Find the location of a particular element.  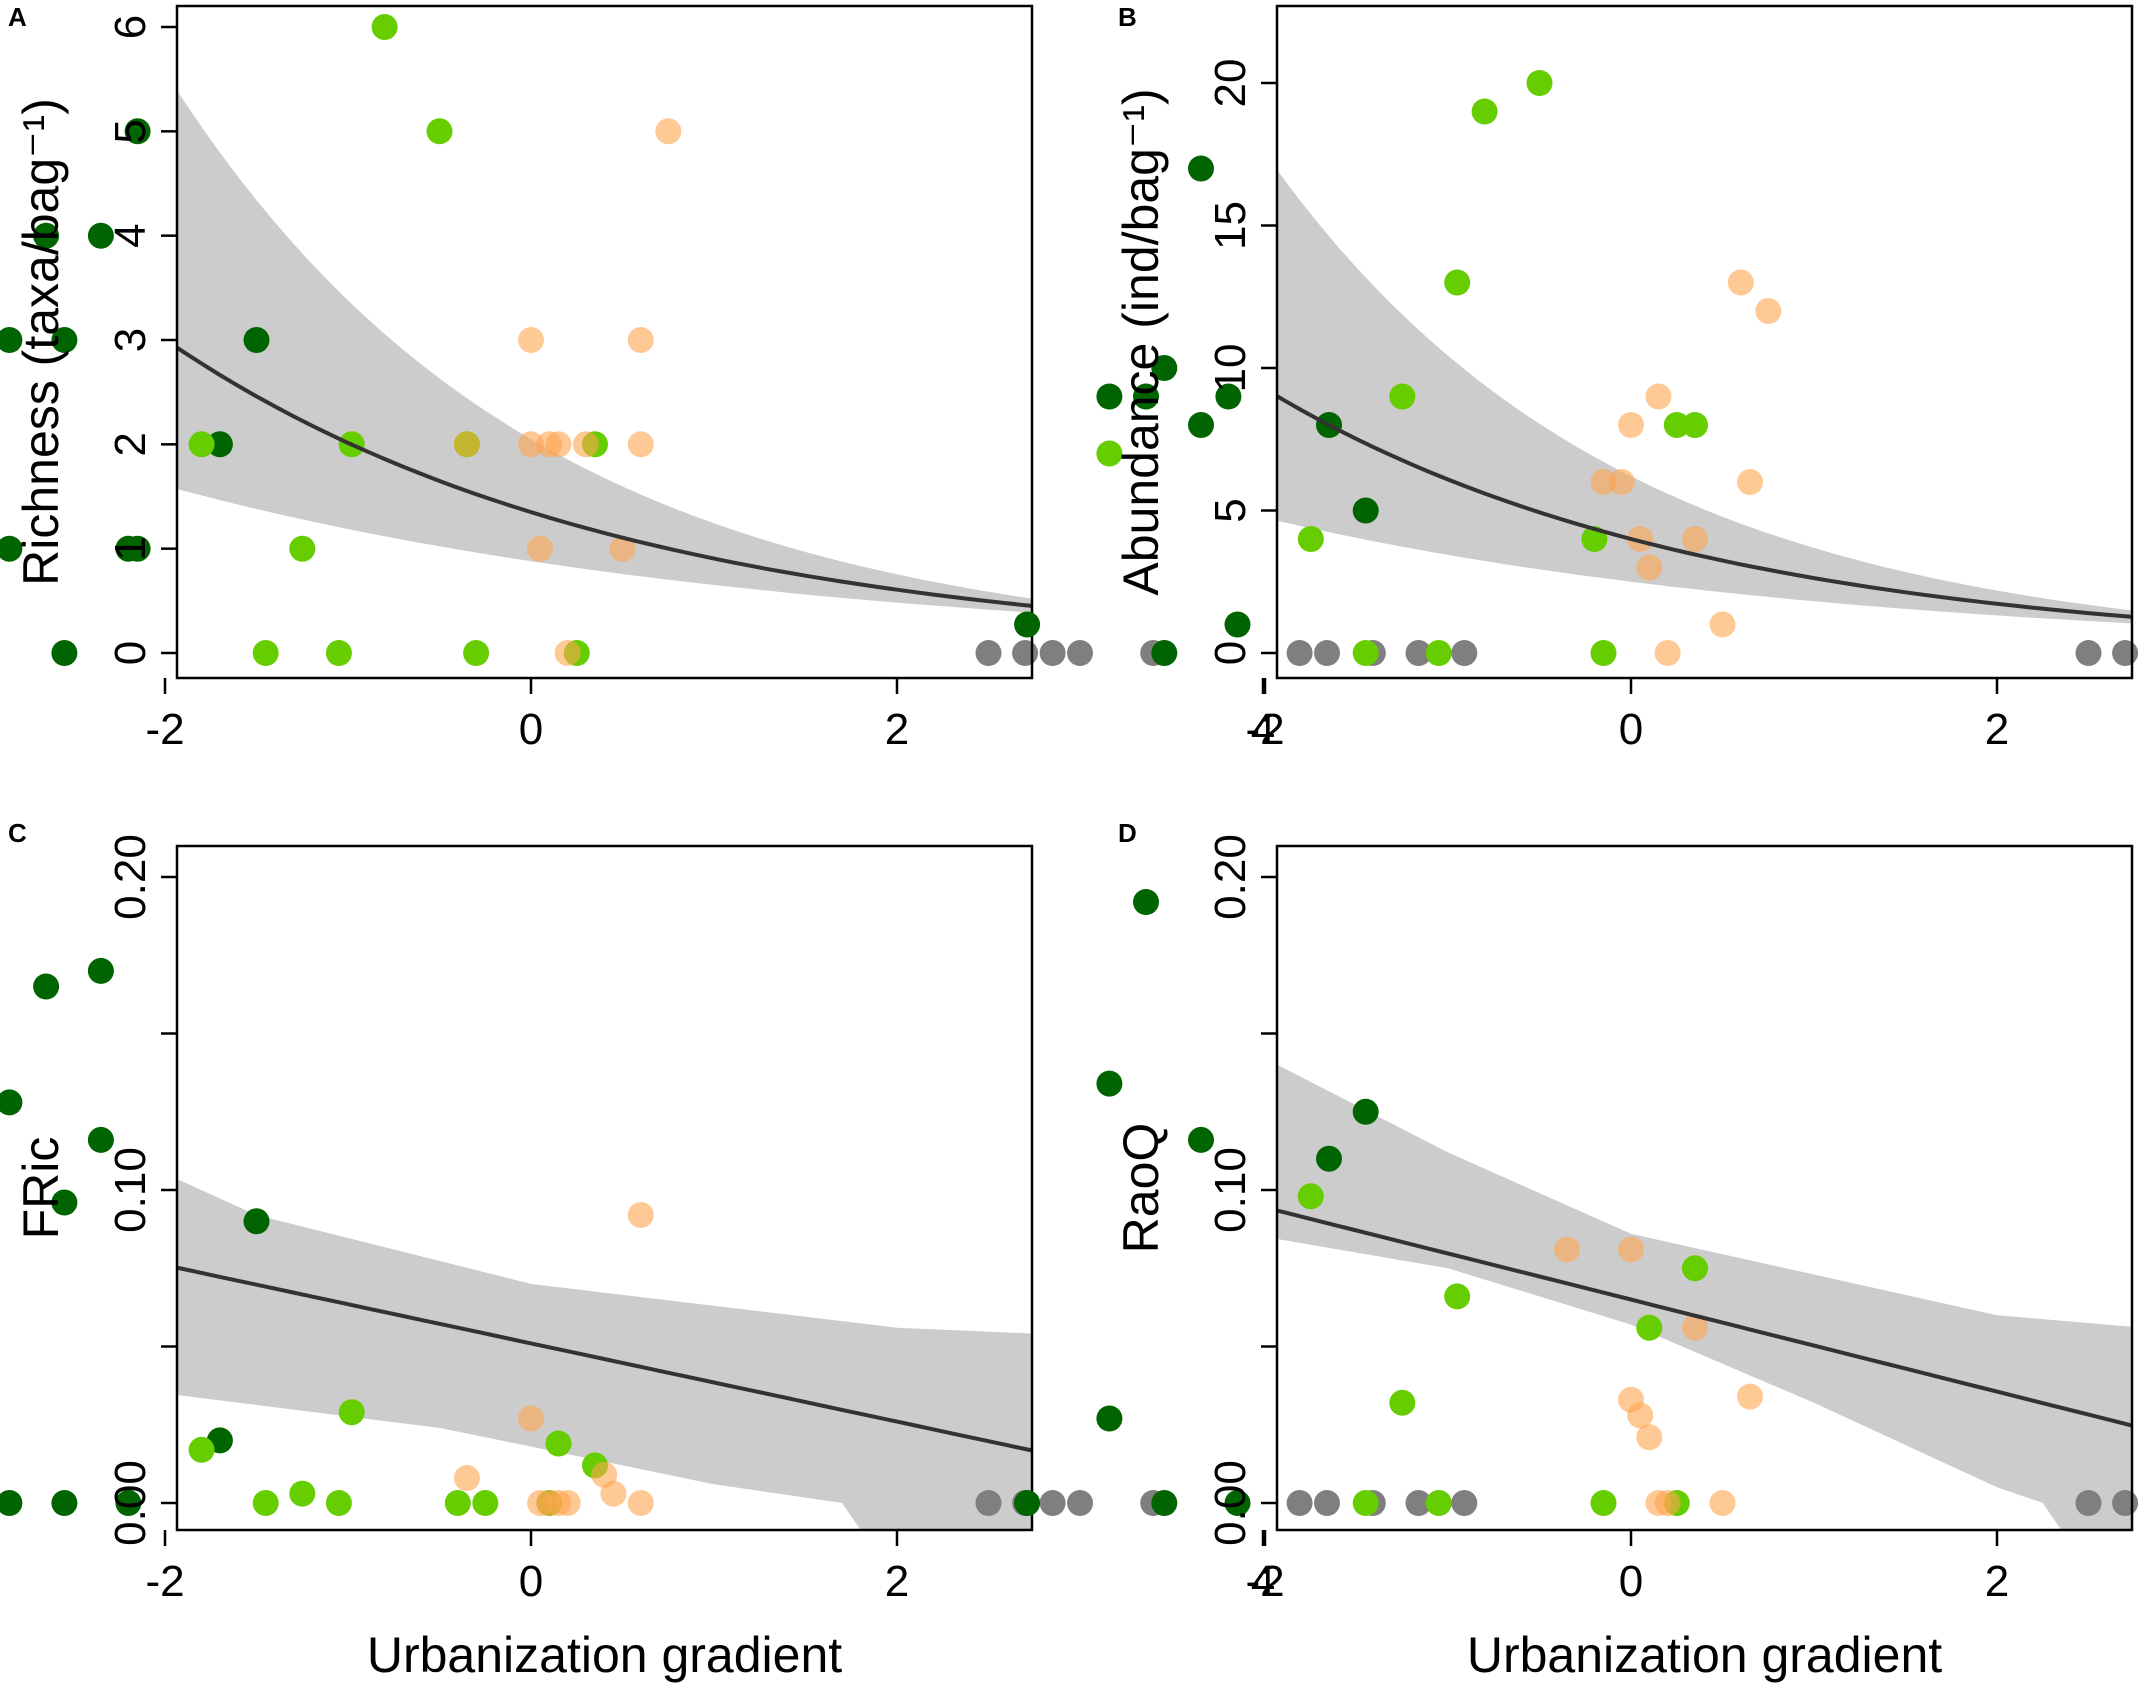

panel-letter-d: D is located at coordinates (1127, 833).